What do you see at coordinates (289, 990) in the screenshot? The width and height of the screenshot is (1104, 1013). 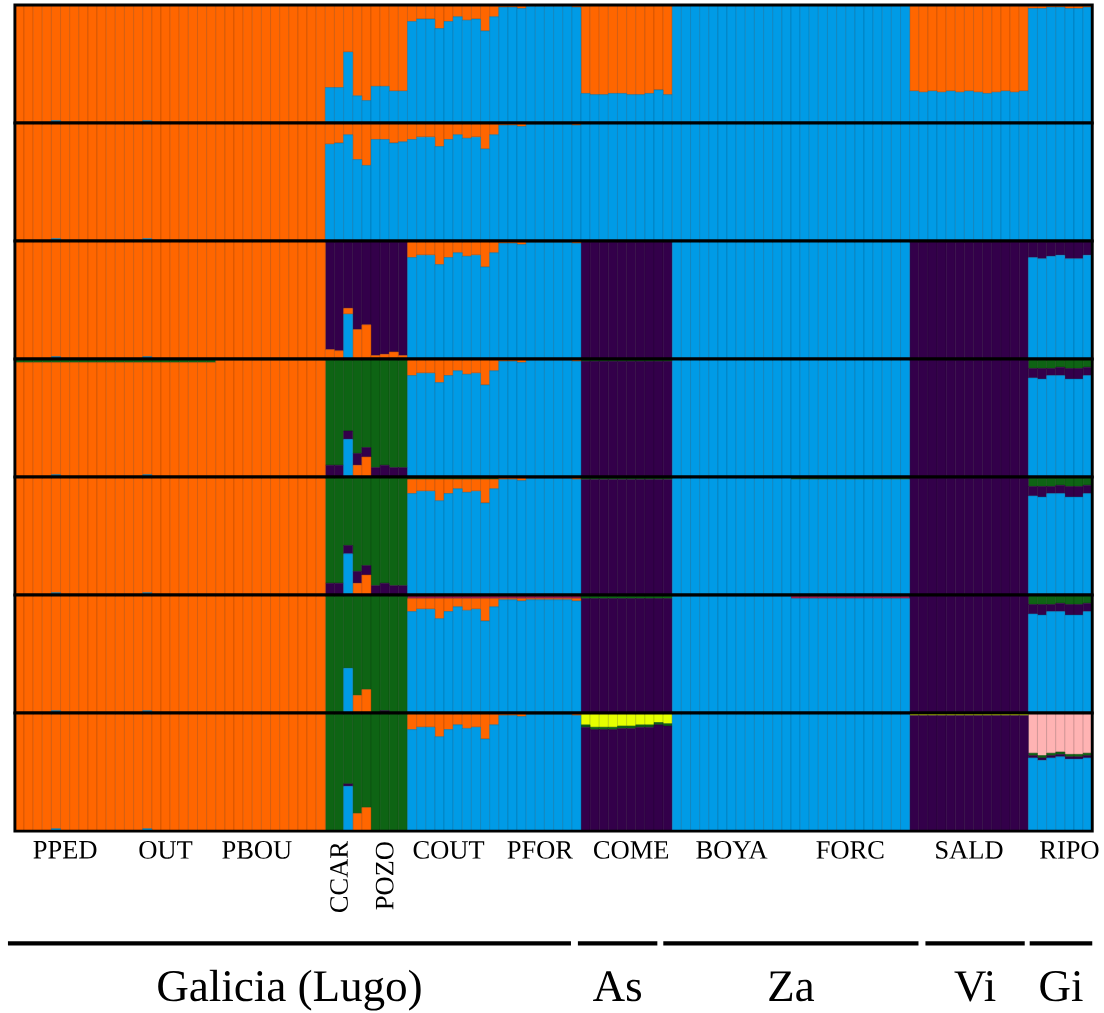 I see `text: Galicia (Lugo)` at bounding box center [289, 990].